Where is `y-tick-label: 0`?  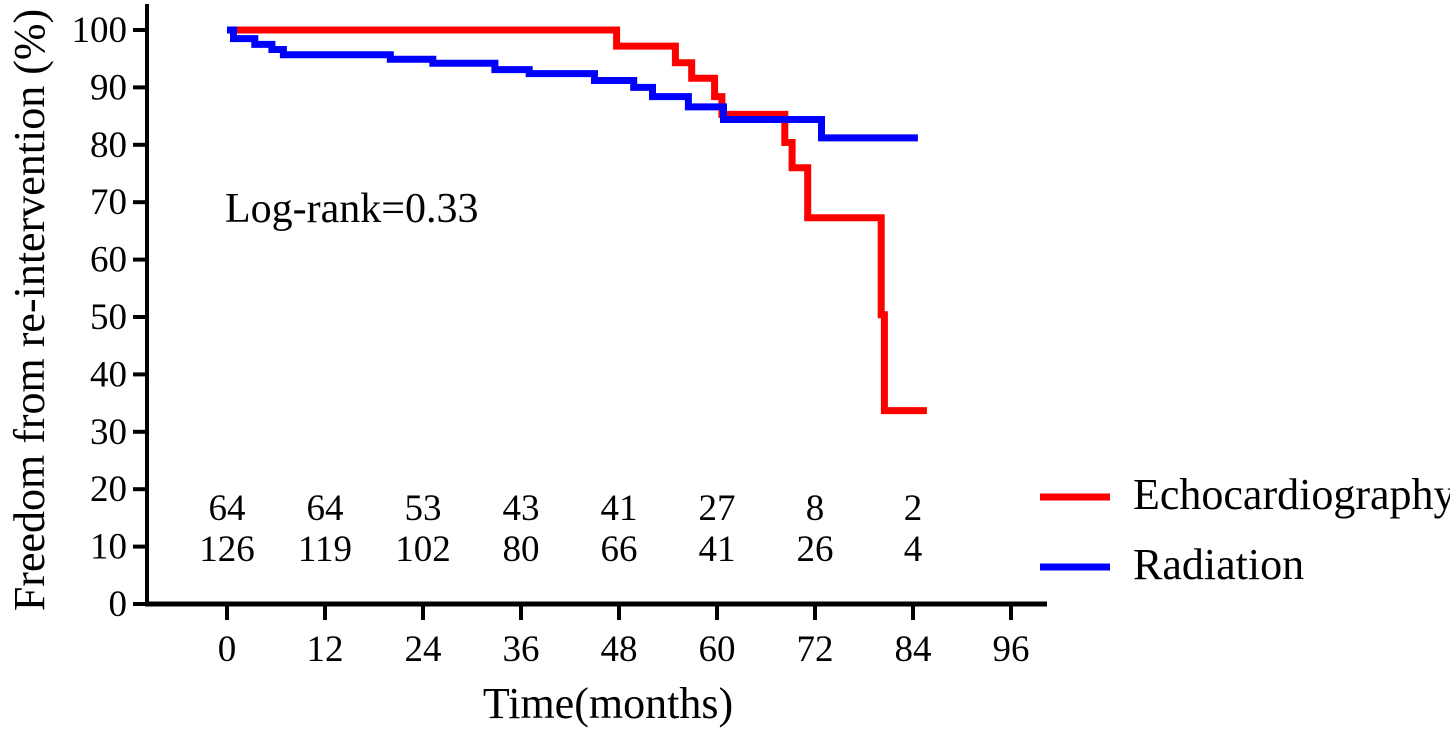 y-tick-label: 0 is located at coordinates (118, 604).